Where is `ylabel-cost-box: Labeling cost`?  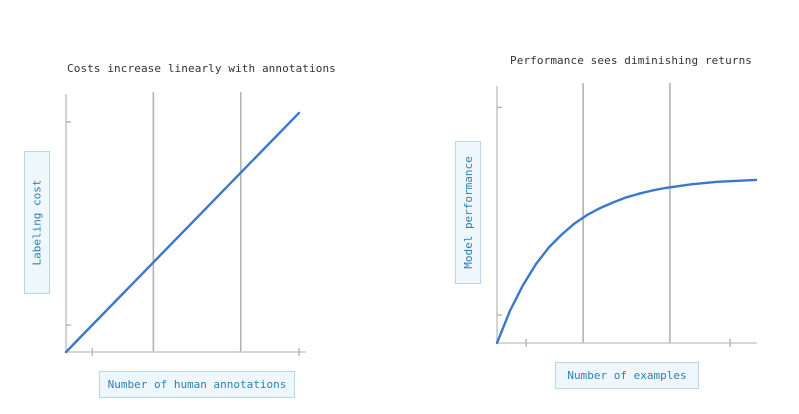
ylabel-cost-box: Labeling cost is located at coordinates (37, 222).